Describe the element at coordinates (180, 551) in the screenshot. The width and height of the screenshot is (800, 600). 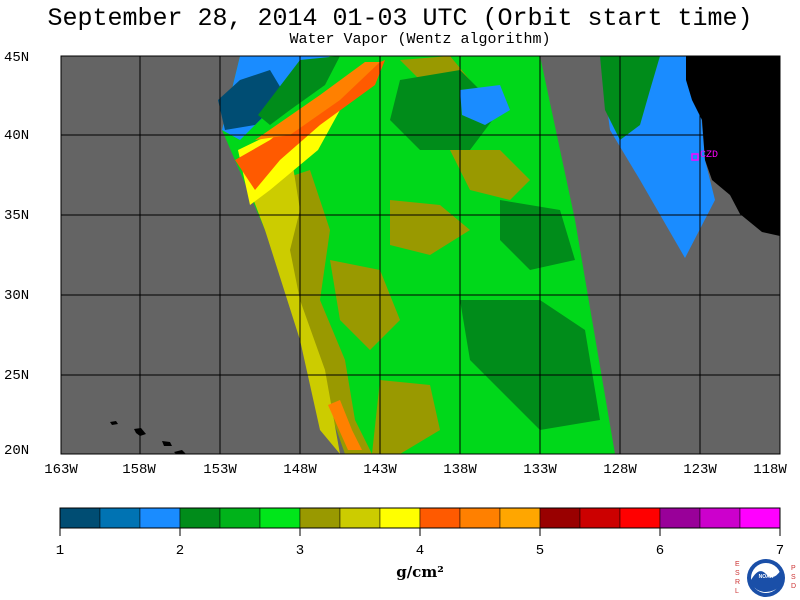
I see `colorbar-label-2: 2` at that location.